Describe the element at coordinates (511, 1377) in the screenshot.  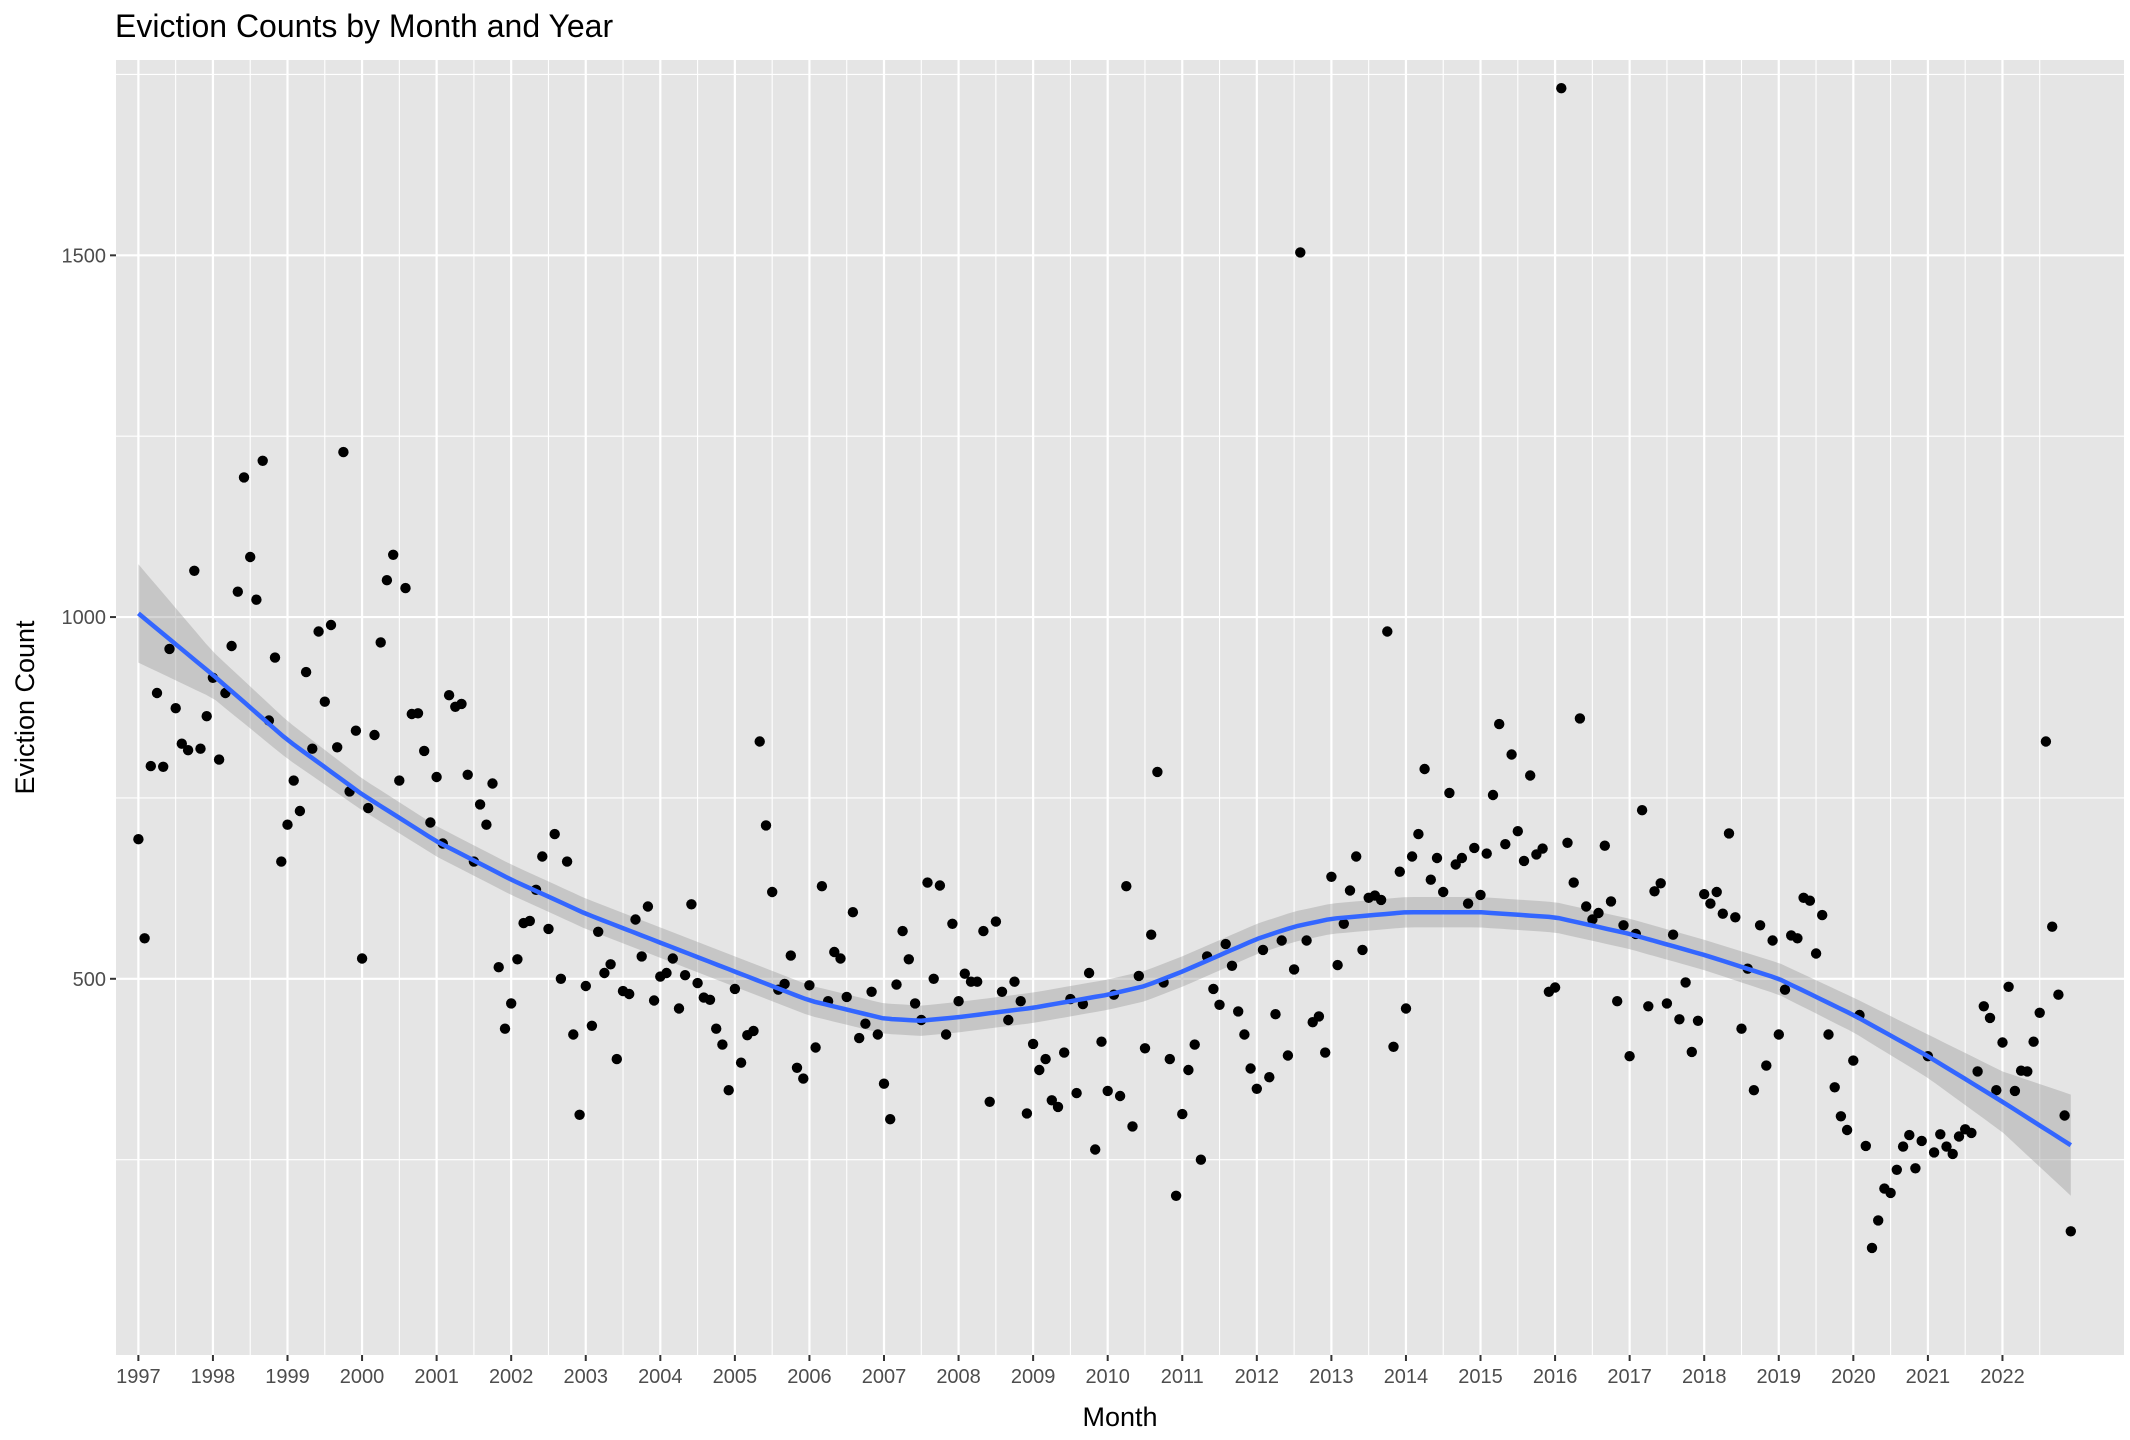
I see `x-tick-label: 2002` at that location.